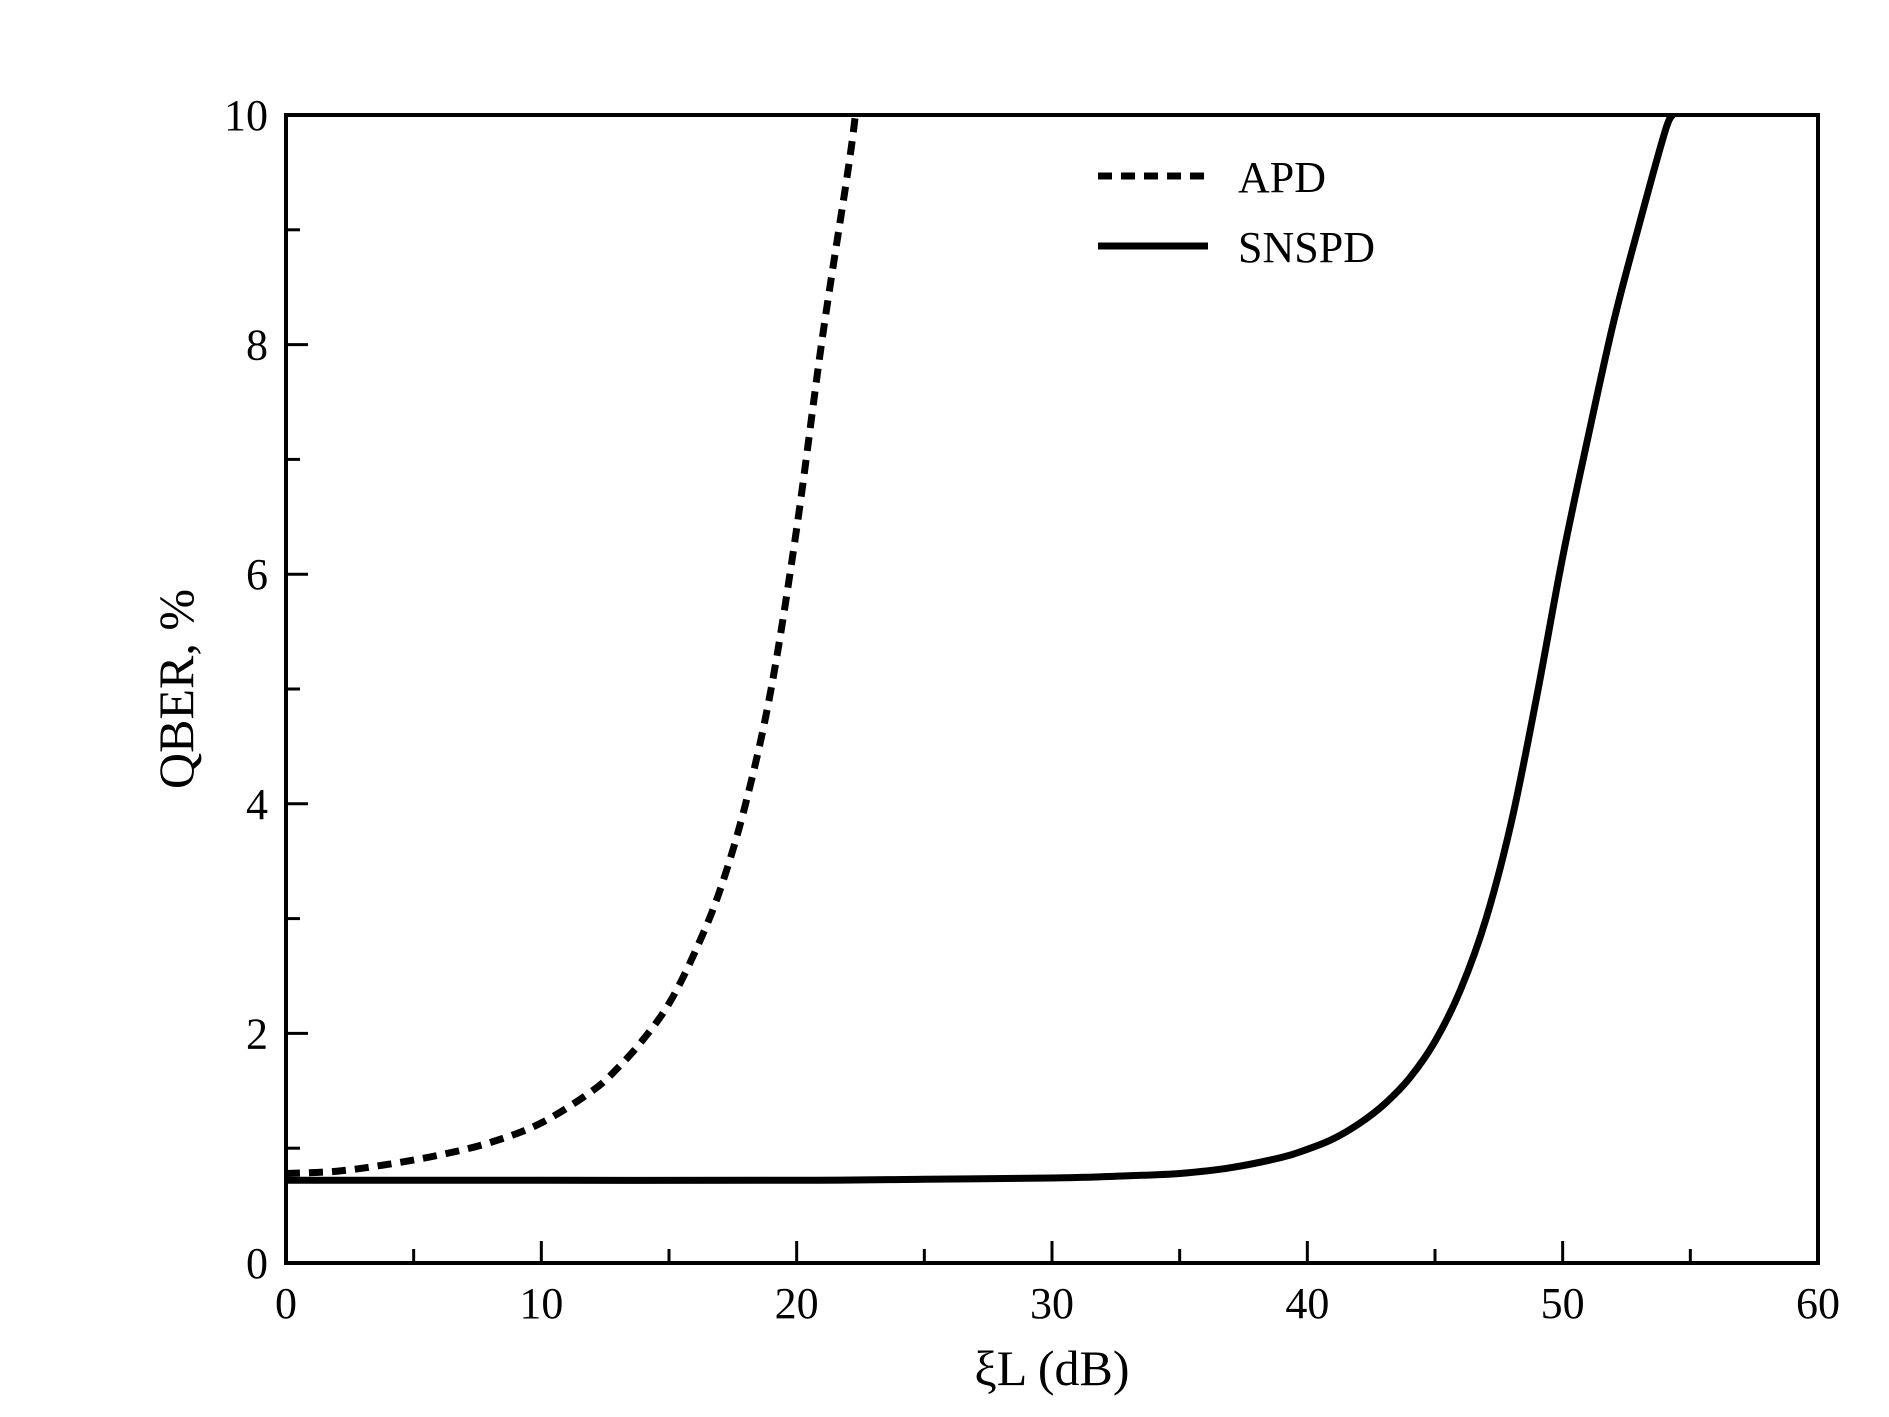  I want to click on y-tick-label: 8, so click(257, 345).